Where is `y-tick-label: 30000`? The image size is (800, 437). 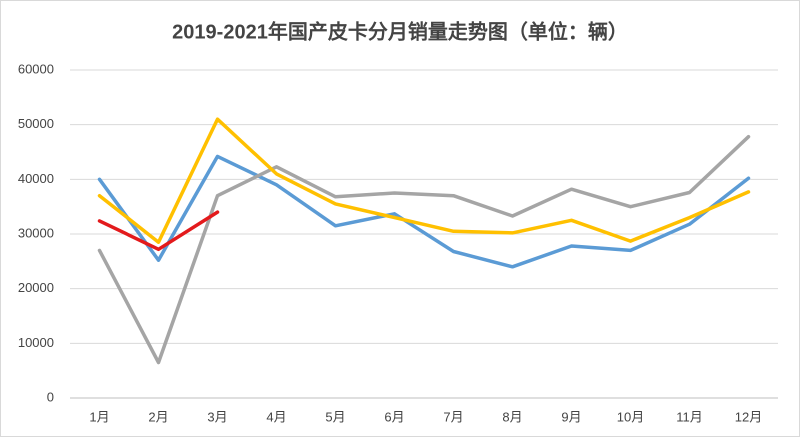 y-tick-label: 30000 is located at coordinates (36, 232).